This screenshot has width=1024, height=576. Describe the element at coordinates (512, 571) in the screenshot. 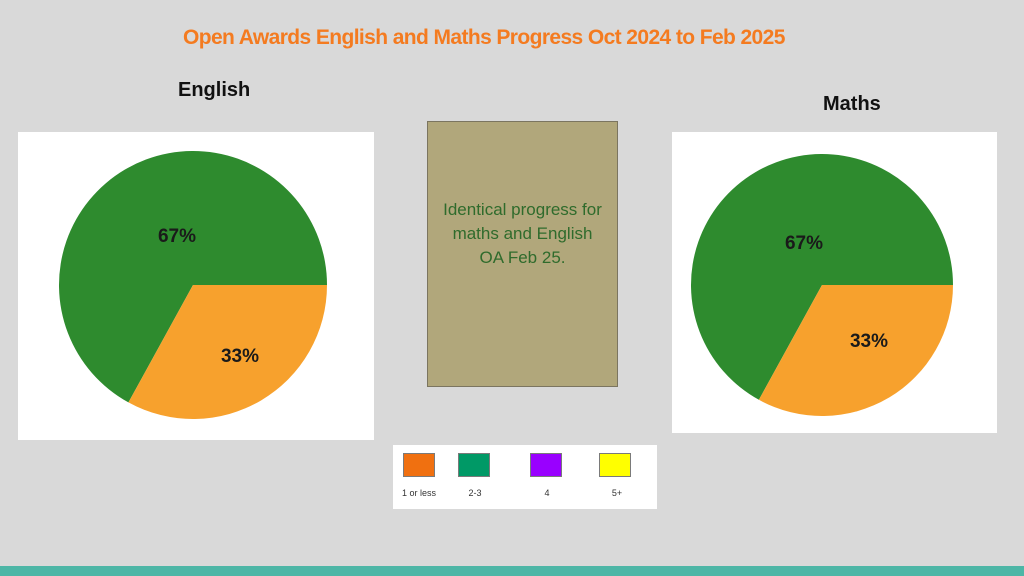

I see `bottom-accent-bar` at that location.